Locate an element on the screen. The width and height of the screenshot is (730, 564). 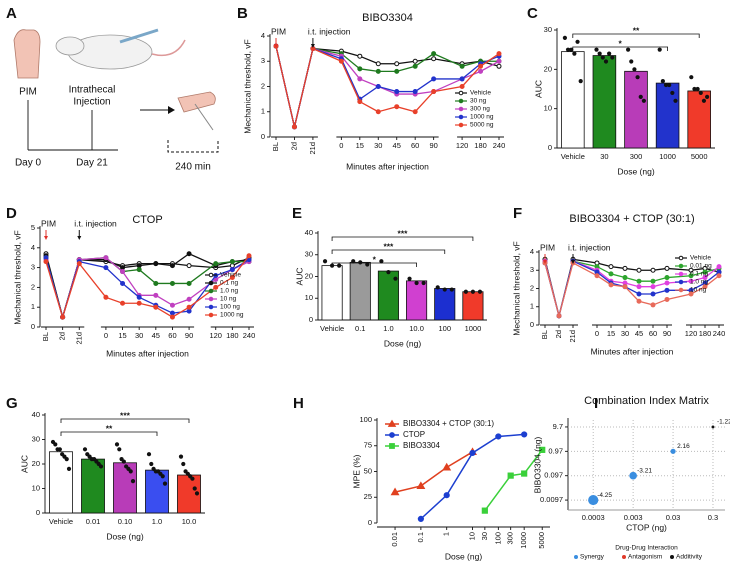
panel-label: D is located at coordinates (11, 213).